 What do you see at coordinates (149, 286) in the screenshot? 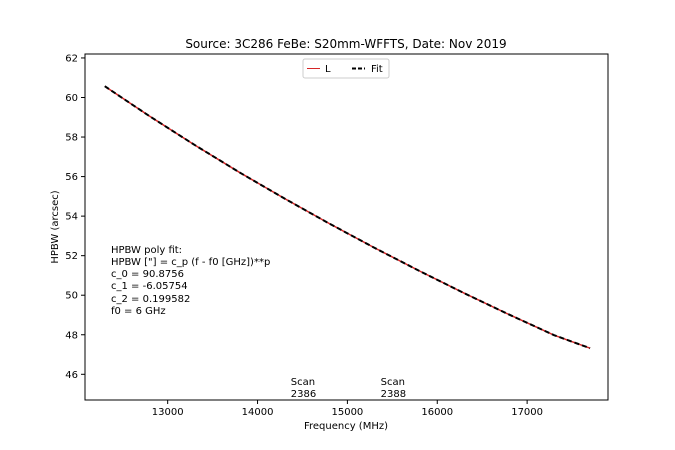
I see `fit-text-line: c_1 = -6.05754` at bounding box center [149, 286].